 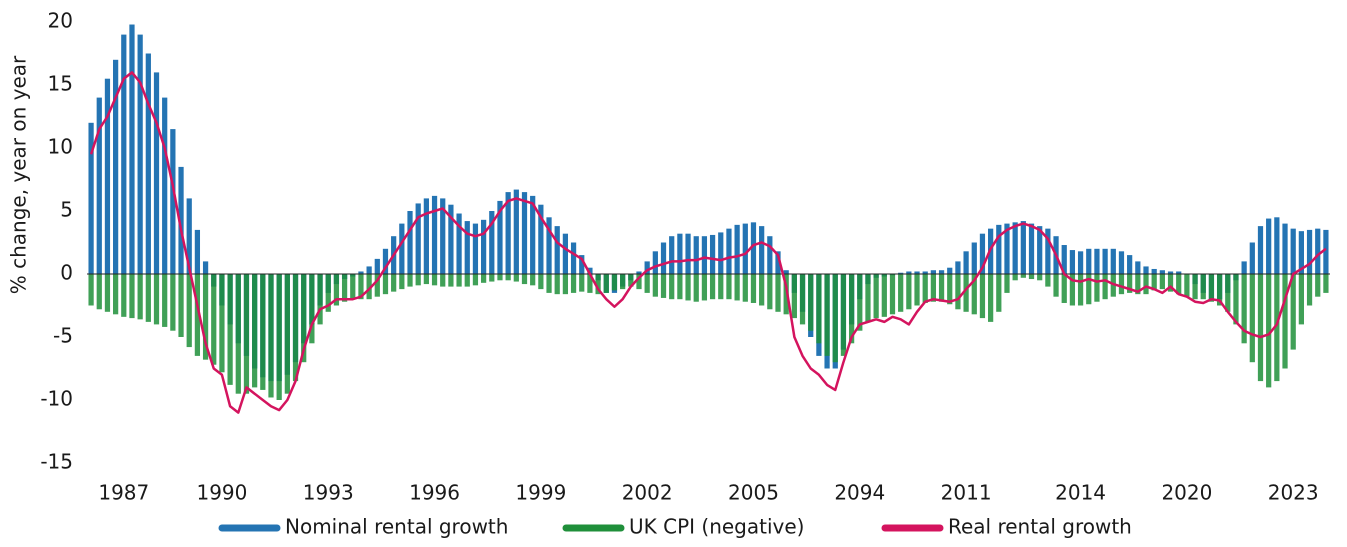 What do you see at coordinates (396, 527) in the screenshot?
I see `legend-label: Nominal rental growth` at bounding box center [396, 527].